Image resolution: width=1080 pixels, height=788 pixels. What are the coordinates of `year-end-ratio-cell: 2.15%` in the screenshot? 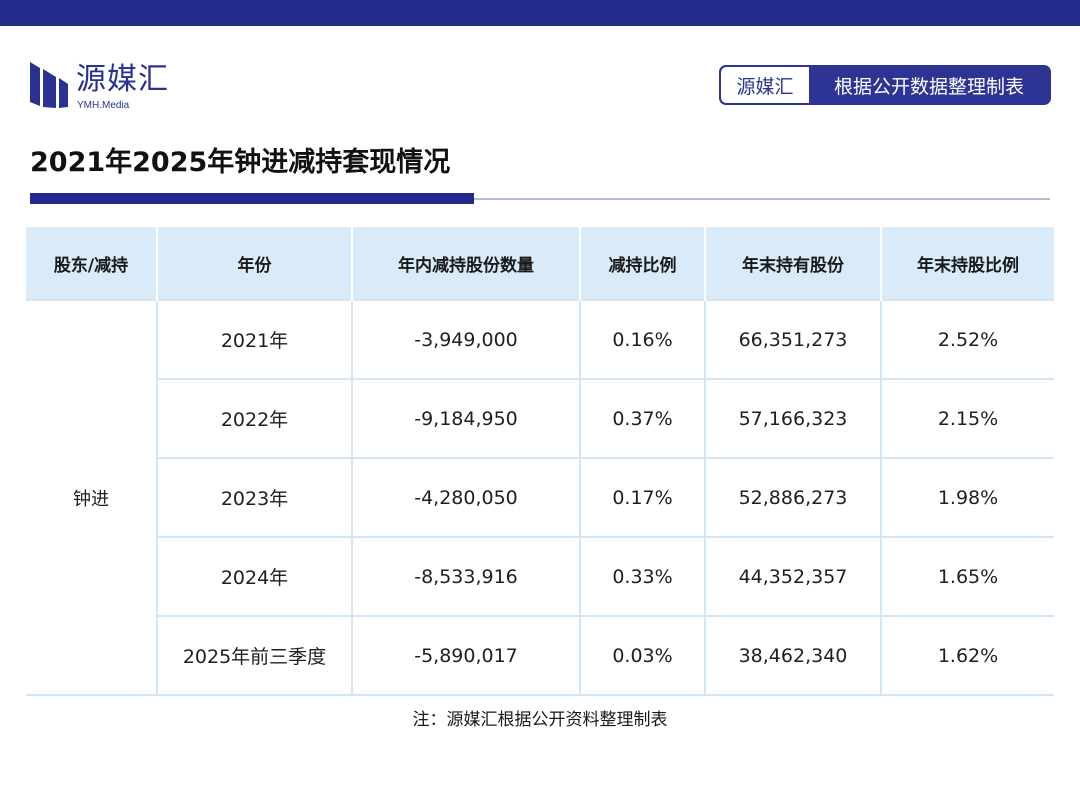 It's located at (967, 419).